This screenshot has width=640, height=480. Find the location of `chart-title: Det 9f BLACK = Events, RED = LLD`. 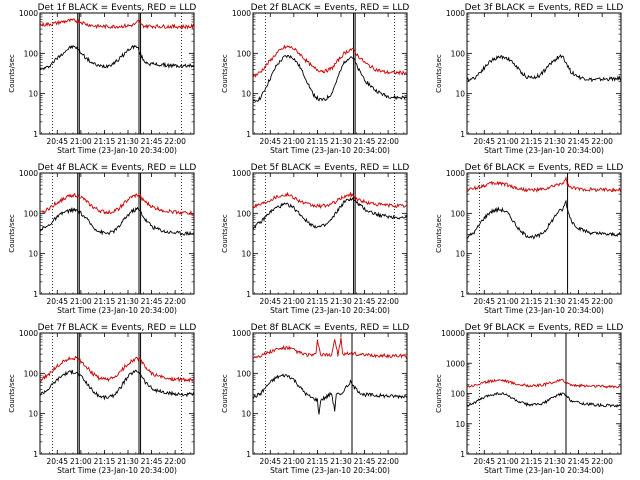

chart-title: Det 9f BLACK = Events, RED = LLD is located at coordinates (544, 328).